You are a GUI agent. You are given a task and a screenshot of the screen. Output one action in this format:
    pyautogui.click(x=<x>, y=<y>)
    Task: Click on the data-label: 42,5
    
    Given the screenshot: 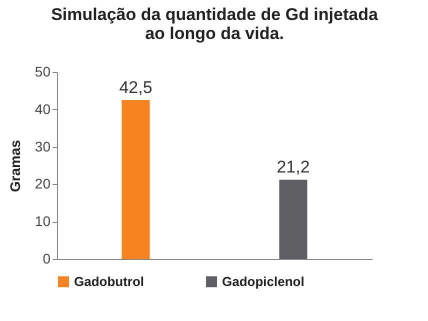 What is the action you would take?
    pyautogui.click(x=135, y=88)
    